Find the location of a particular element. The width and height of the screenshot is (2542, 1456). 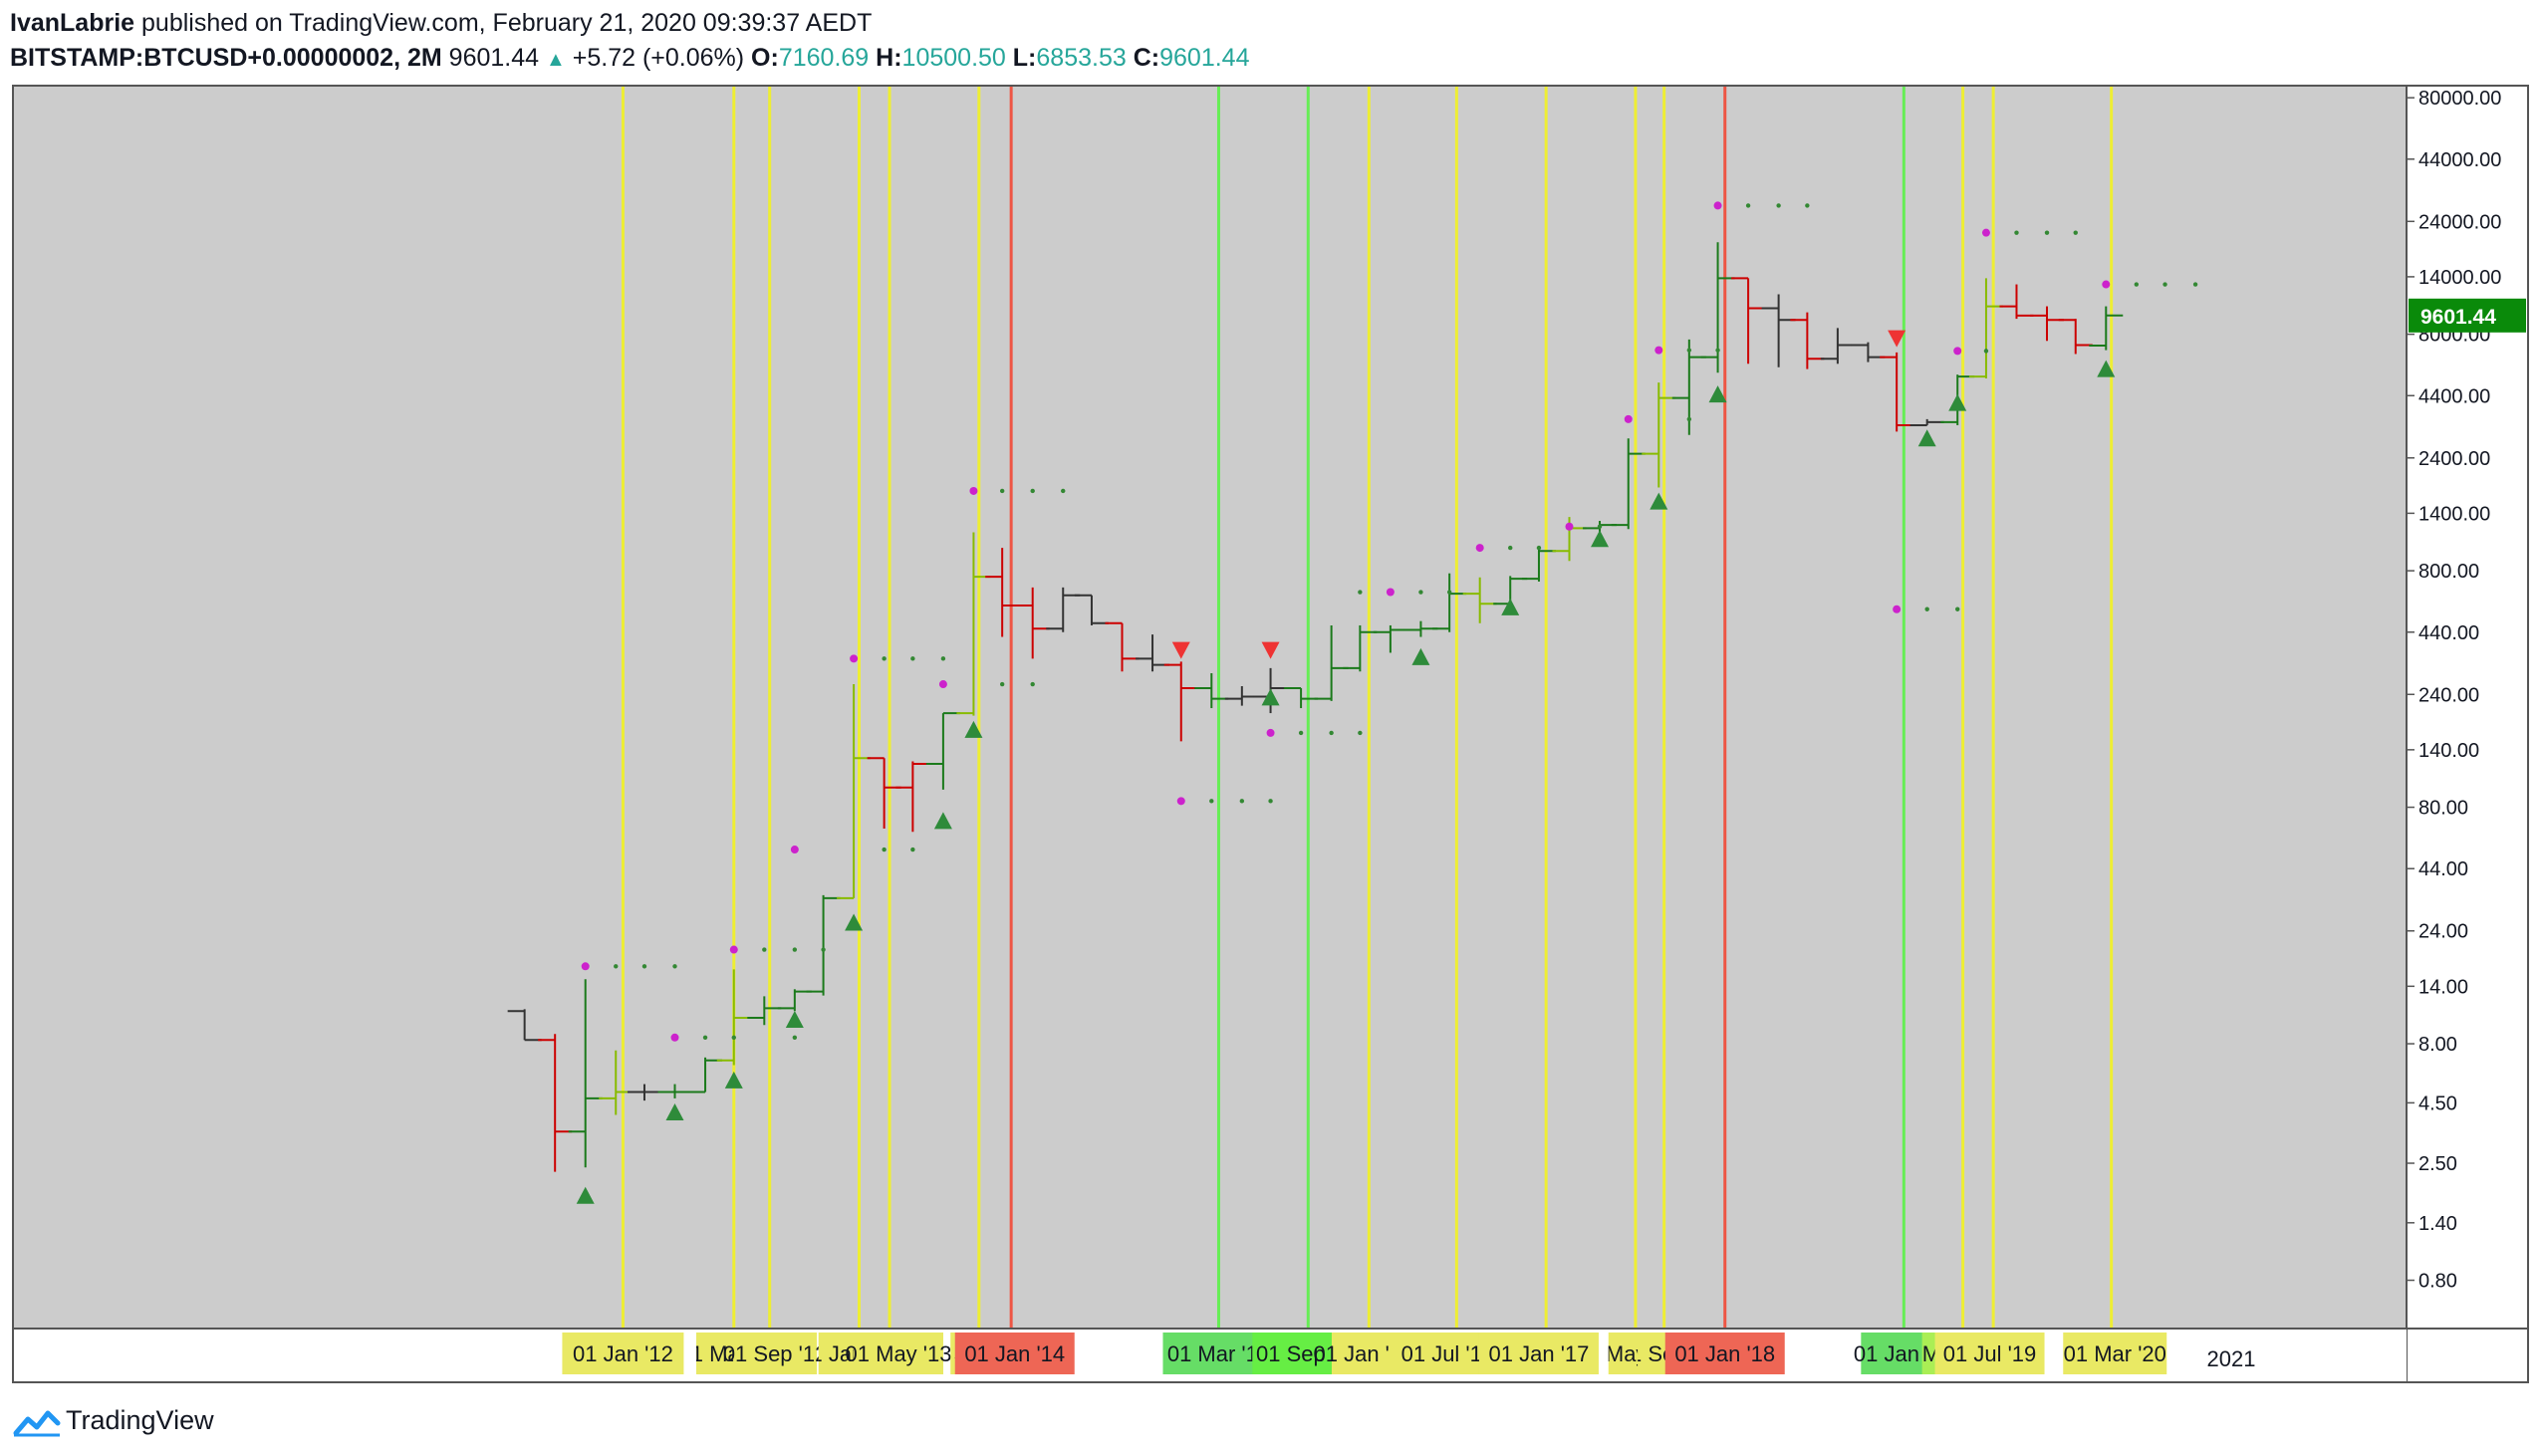

svg-text: 01 Jan '12 is located at coordinates (623, 1353).